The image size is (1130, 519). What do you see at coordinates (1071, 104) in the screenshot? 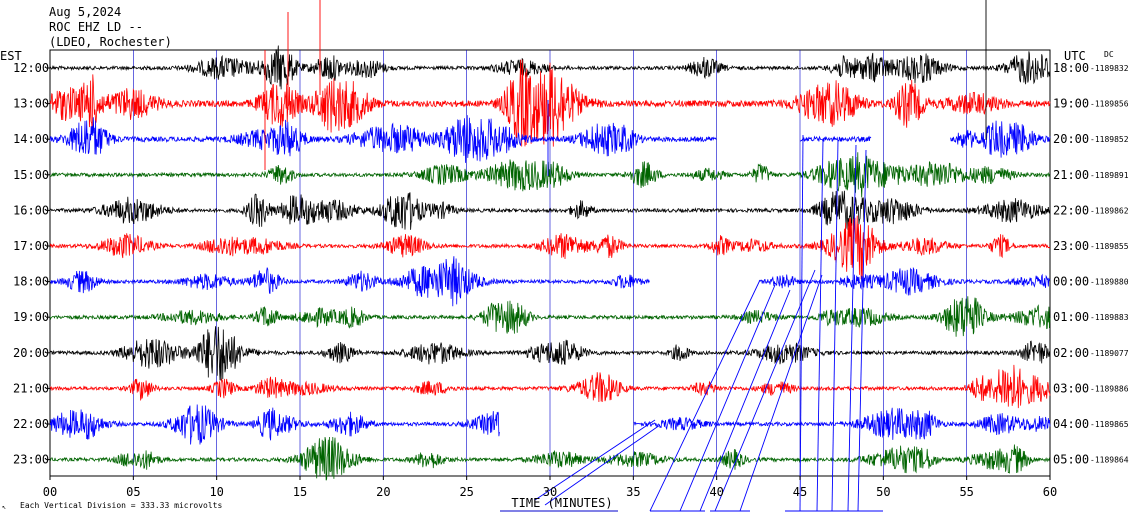
I see `utc-time-label: 19:00` at bounding box center [1071, 104].